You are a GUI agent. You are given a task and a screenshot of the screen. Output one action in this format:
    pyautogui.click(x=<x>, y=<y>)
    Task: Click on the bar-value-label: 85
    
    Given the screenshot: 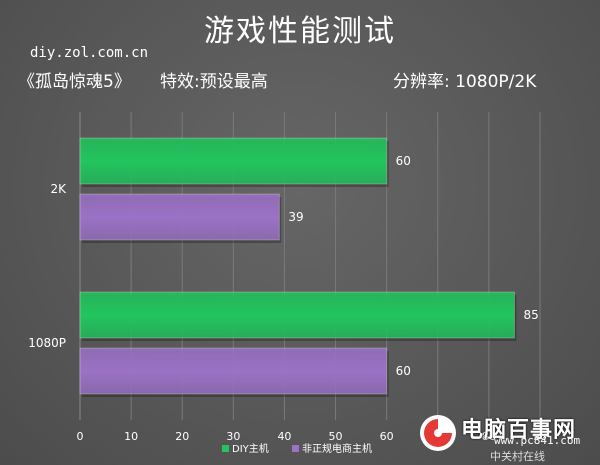 What is the action you would take?
    pyautogui.click(x=530, y=315)
    